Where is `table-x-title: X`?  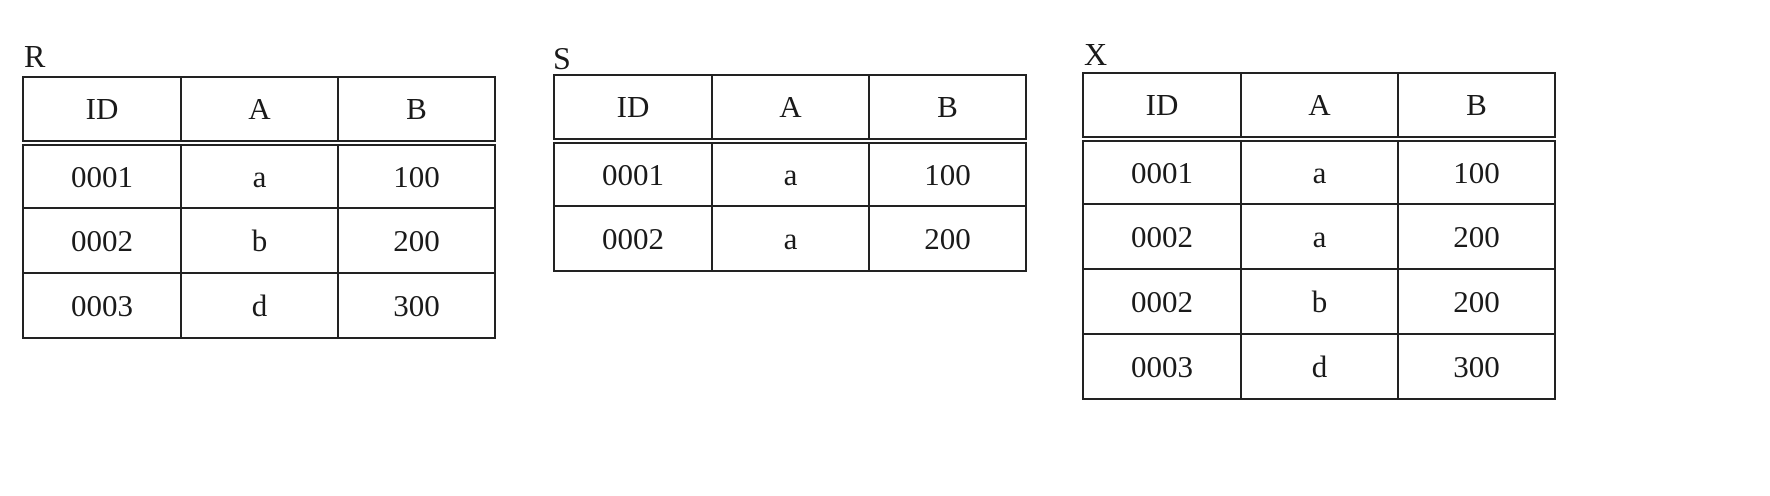
table-x-title: X is located at coordinates (1096, 54).